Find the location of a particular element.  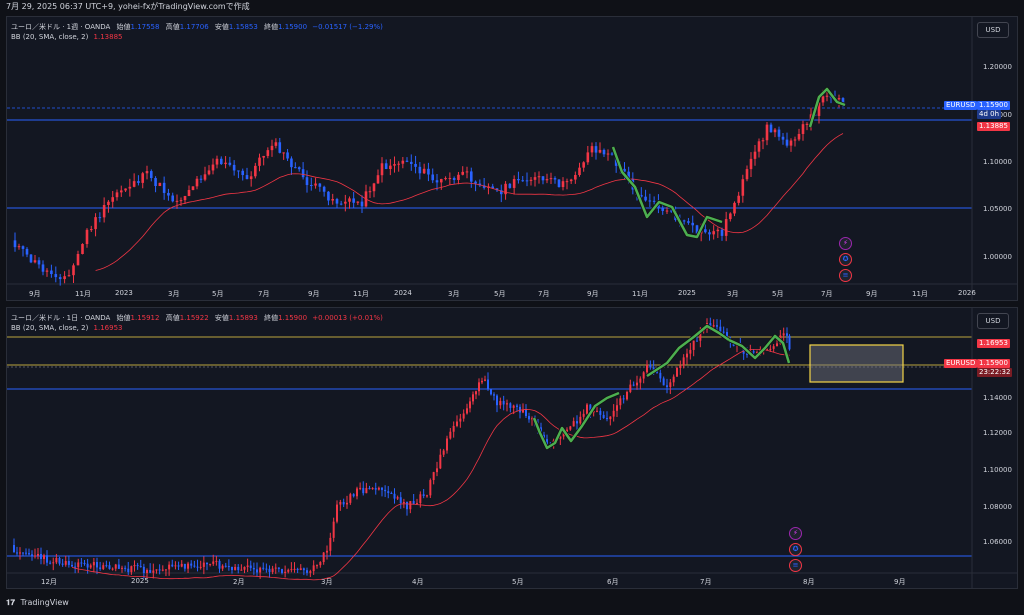

high-value: 1.17706 is located at coordinates (194, 27).